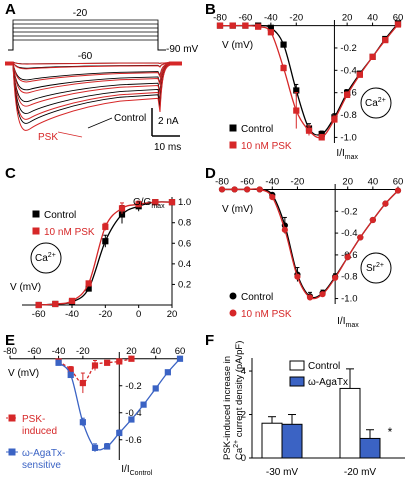 This screenshot has height=493, width=416. I want to click on ion-label: Sr2+, so click(375, 268).